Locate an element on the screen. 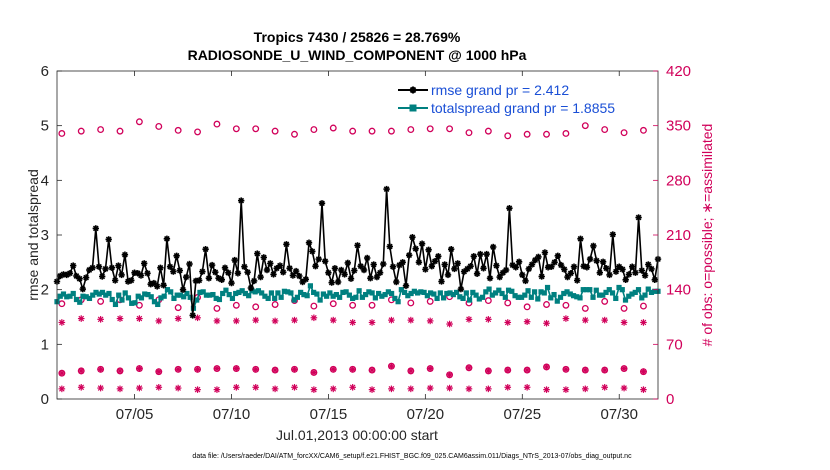 The height and width of the screenshot is (470, 830). x-tick-label: 07/30 is located at coordinates (619, 414).